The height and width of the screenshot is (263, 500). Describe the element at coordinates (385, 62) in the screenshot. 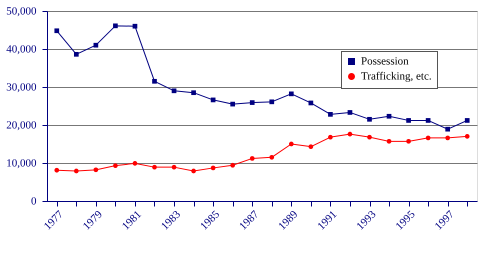

I see `legend-label: Possession` at that location.